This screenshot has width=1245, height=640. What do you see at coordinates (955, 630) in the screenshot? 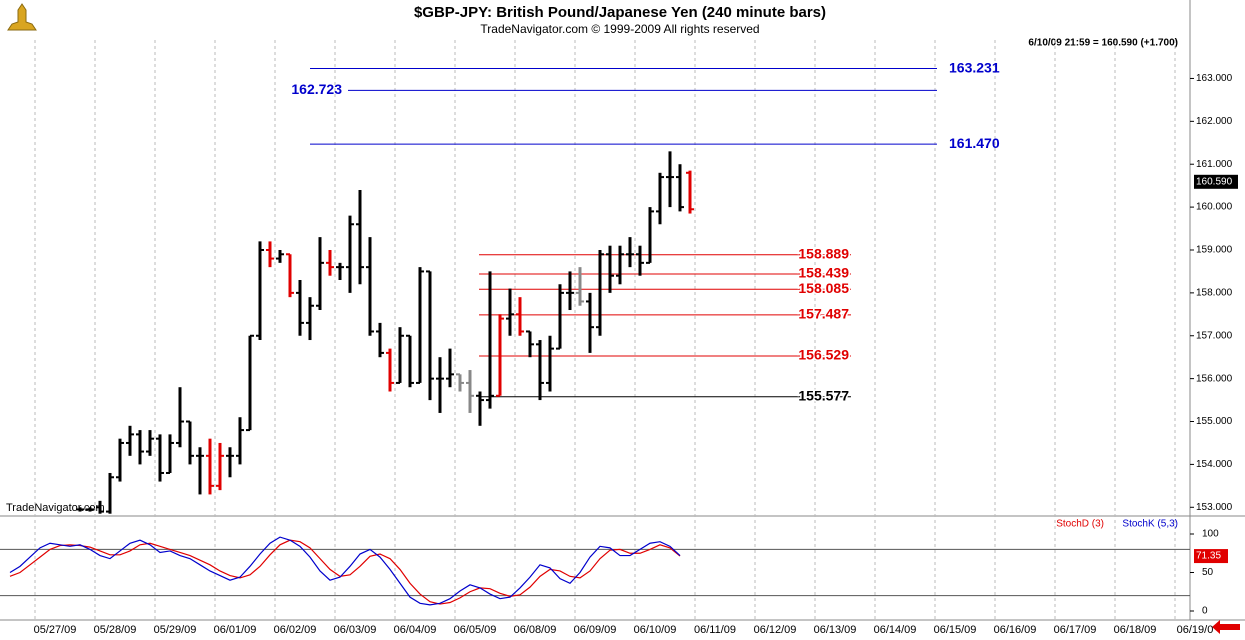
I see `x-tick-label: 06/15/09` at bounding box center [955, 630].